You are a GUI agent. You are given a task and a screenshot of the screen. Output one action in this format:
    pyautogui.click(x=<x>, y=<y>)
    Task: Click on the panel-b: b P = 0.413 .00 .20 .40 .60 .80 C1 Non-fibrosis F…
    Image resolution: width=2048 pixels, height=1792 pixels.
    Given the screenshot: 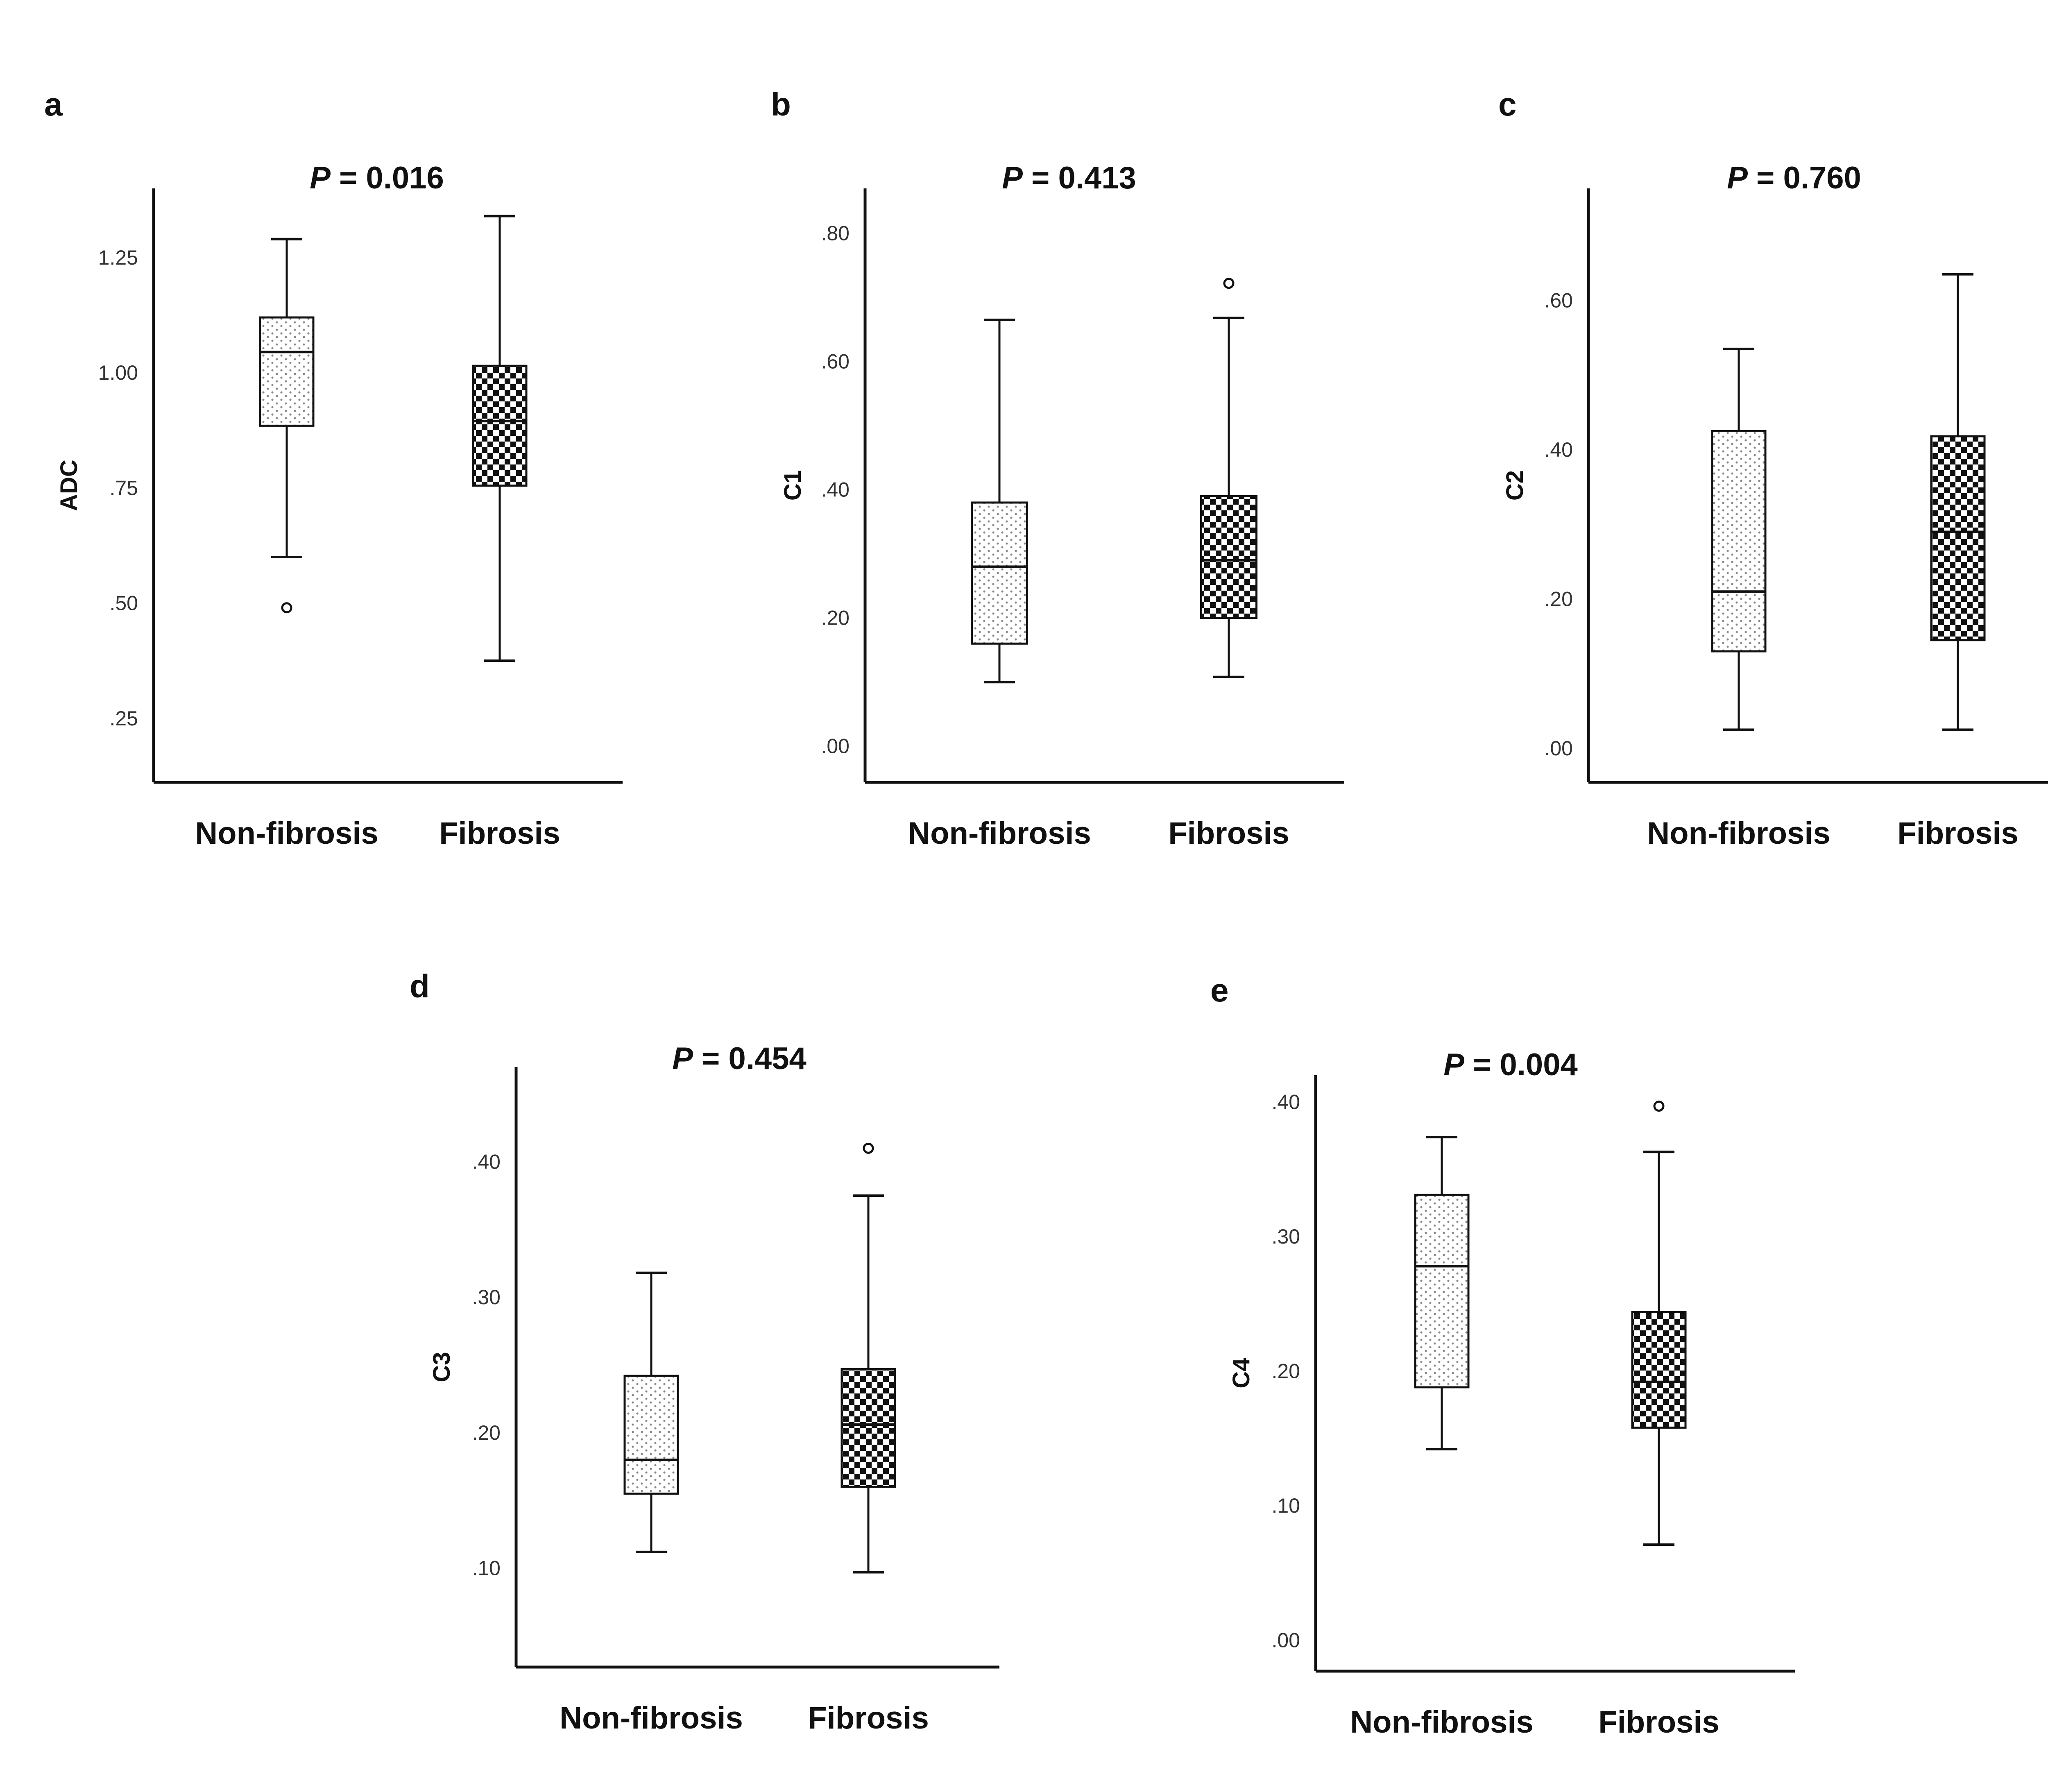 What is the action you would take?
    pyautogui.click(x=1057, y=468)
    